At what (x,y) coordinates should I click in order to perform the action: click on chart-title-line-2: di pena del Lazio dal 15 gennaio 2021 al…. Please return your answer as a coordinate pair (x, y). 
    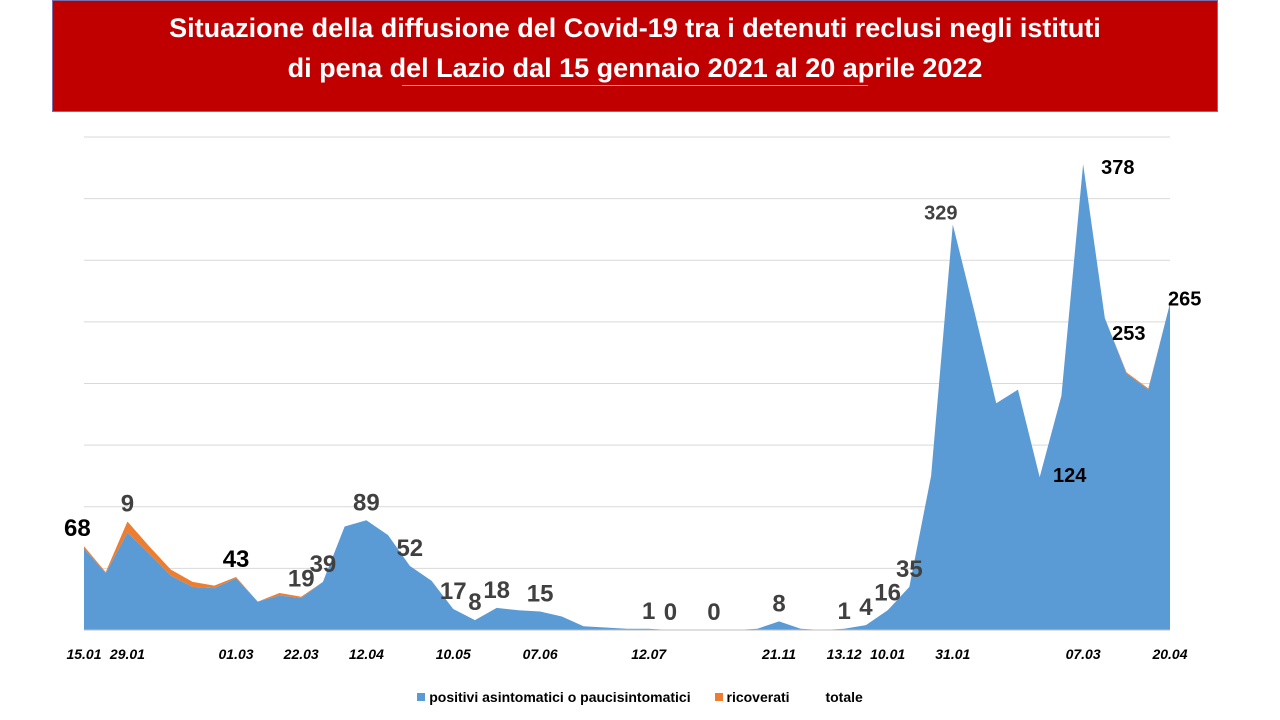
    Looking at the image, I should click on (635, 68).